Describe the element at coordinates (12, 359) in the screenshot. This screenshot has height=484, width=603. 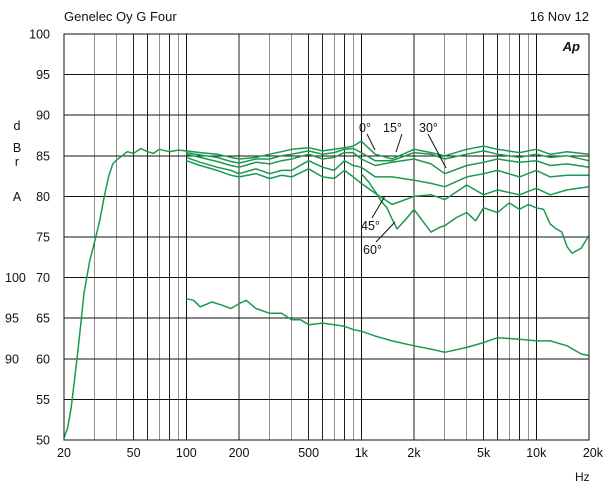
I see `y2-tick-label: 90` at that location.